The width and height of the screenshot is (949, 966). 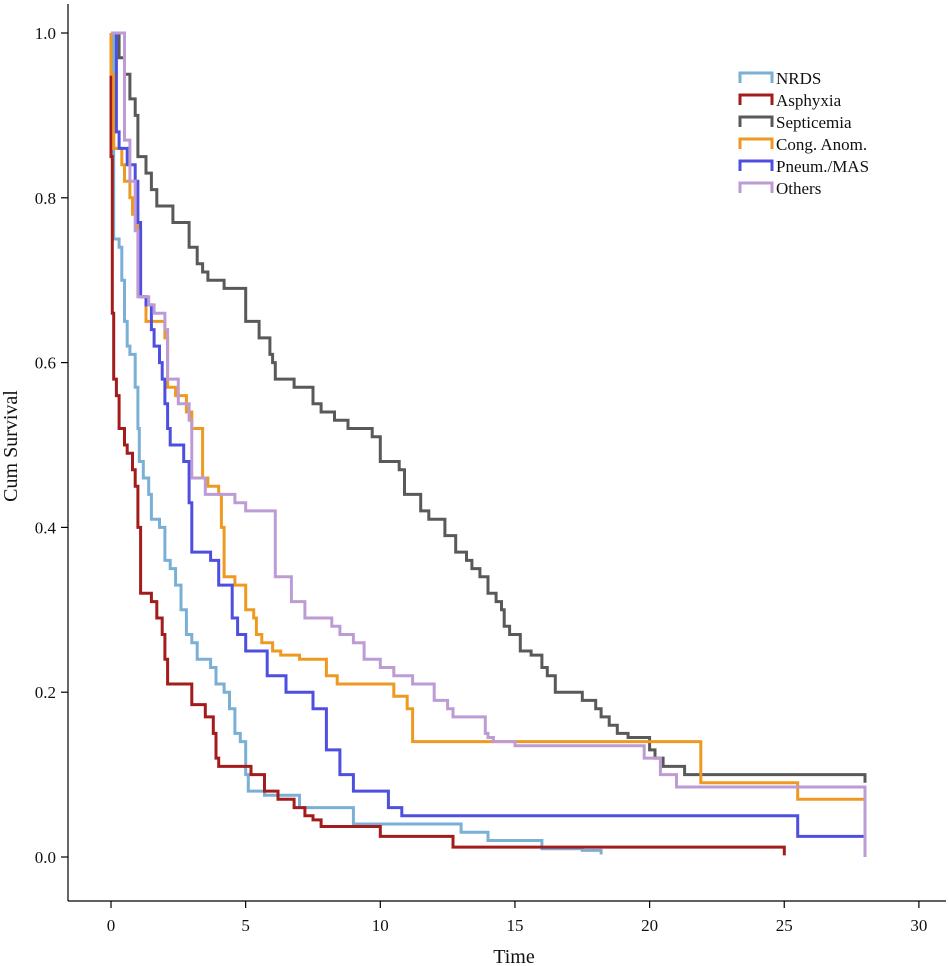 What do you see at coordinates (756, 99) in the screenshot?
I see `legend-swatch-asphyxia` at bounding box center [756, 99].